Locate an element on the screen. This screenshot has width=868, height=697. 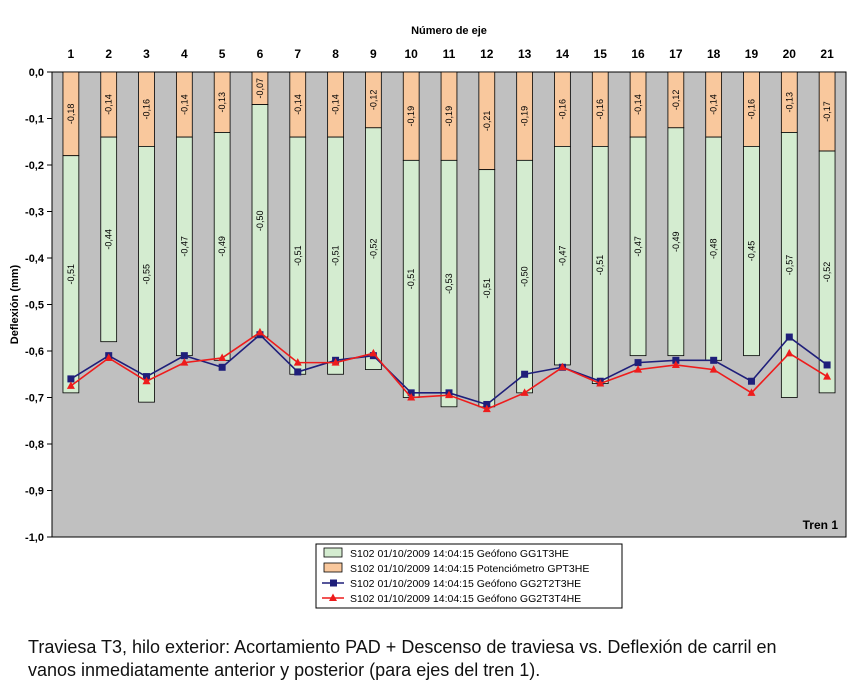
x-tick-label: 10 is located at coordinates (412, 54).